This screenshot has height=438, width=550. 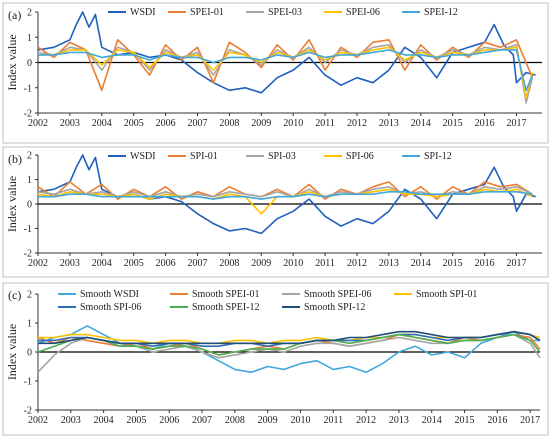 What do you see at coordinates (14, 15) in the screenshot?
I see `panel-label: (a)` at bounding box center [14, 15].